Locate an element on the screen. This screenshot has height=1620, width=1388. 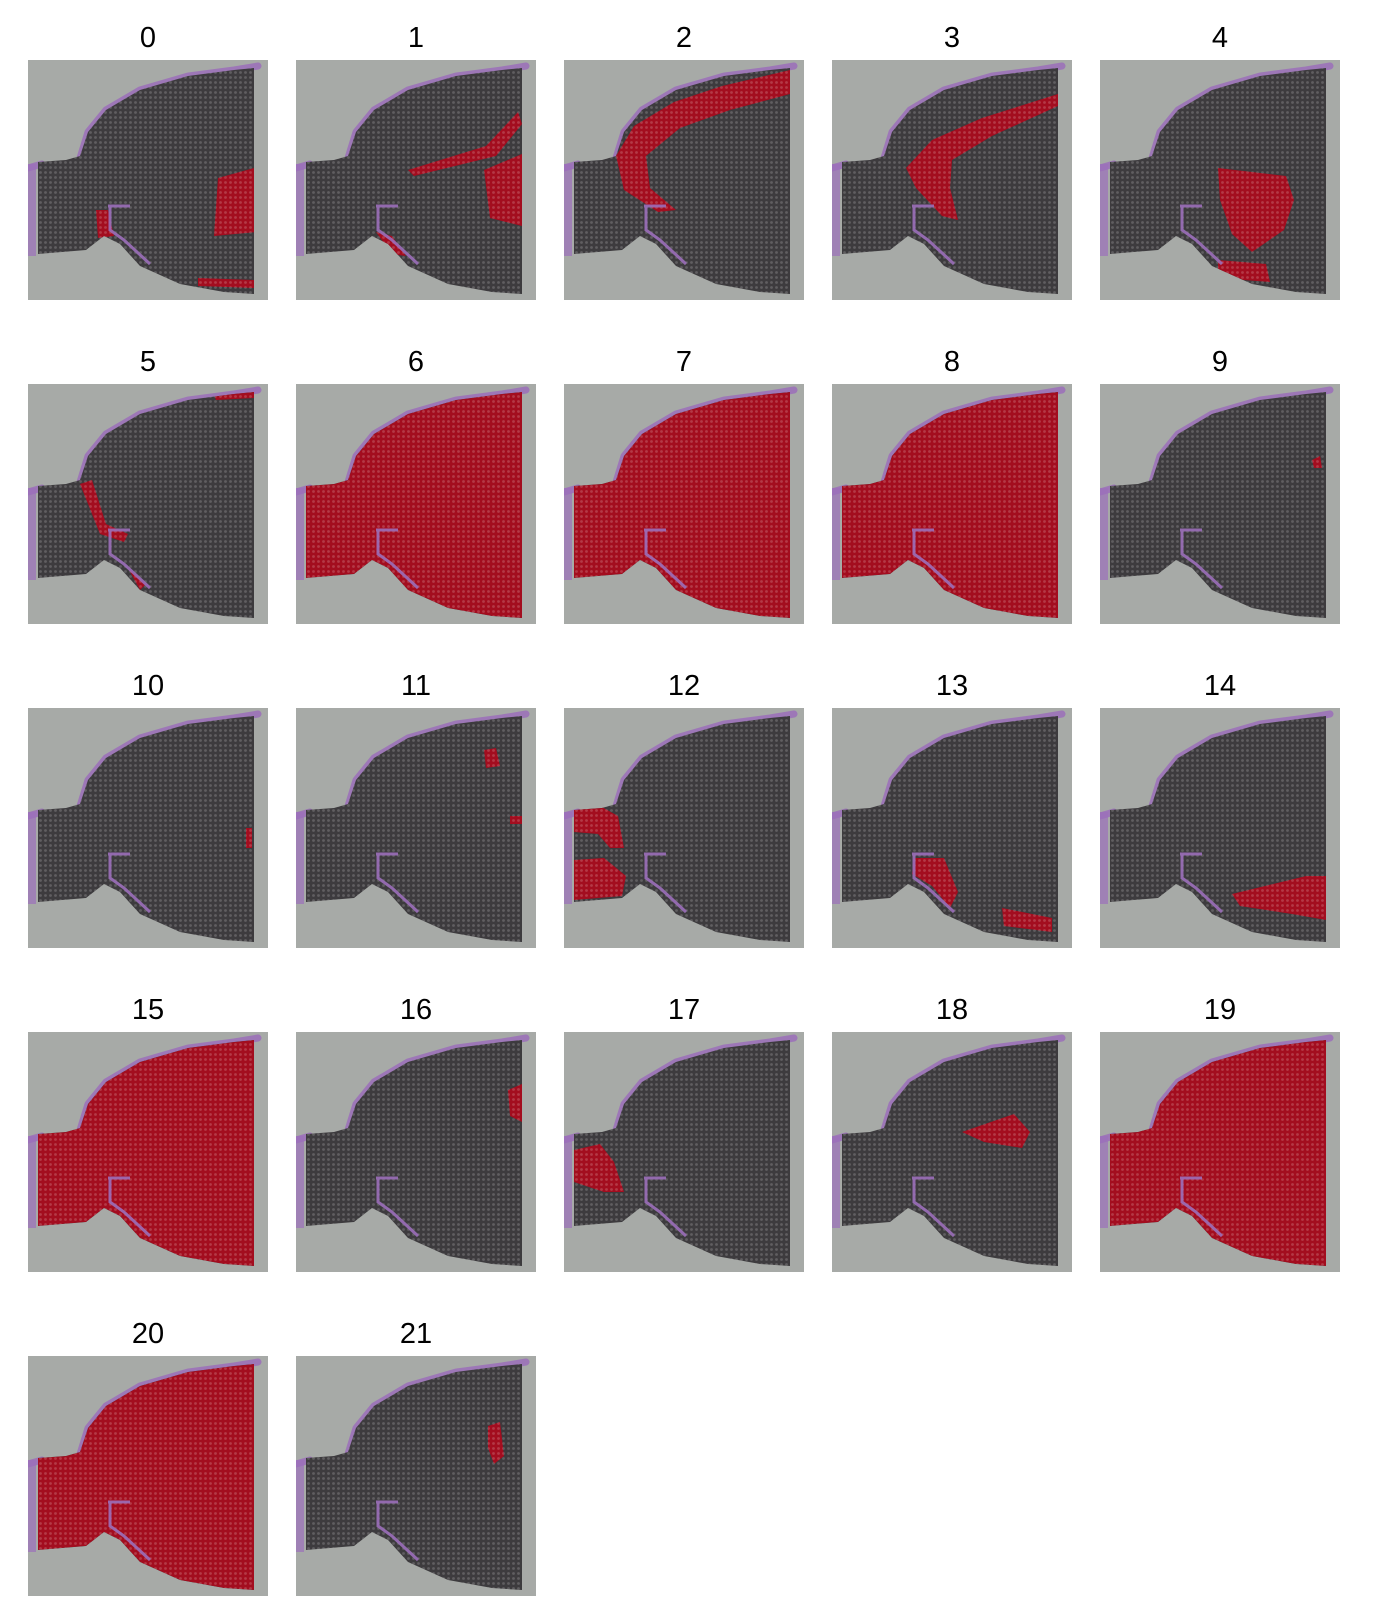
cluster-panel: 14 is located at coordinates (1220, 807).